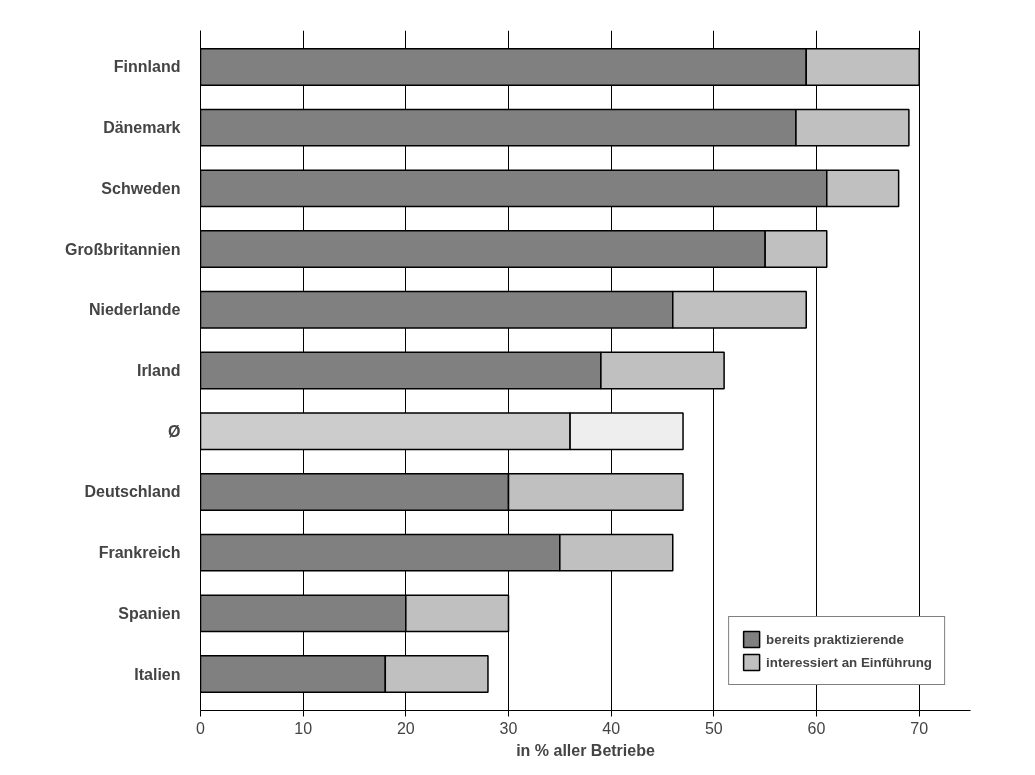 The width and height of the screenshot is (1035, 775). I want to click on y-tick-label: Niederlande, so click(134, 310).